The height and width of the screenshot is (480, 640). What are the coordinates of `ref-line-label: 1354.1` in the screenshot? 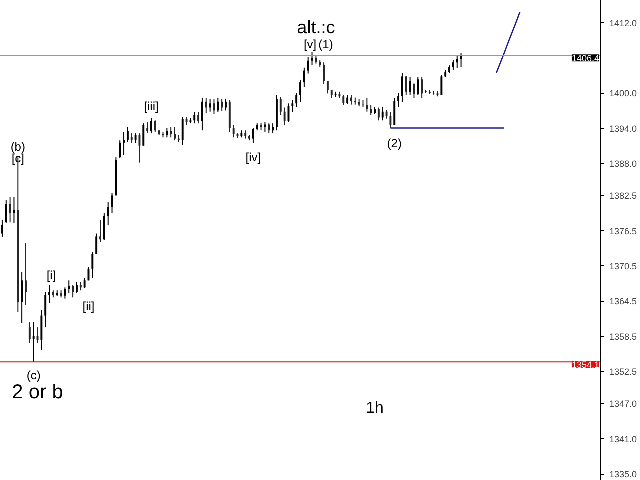 It's located at (586, 365).